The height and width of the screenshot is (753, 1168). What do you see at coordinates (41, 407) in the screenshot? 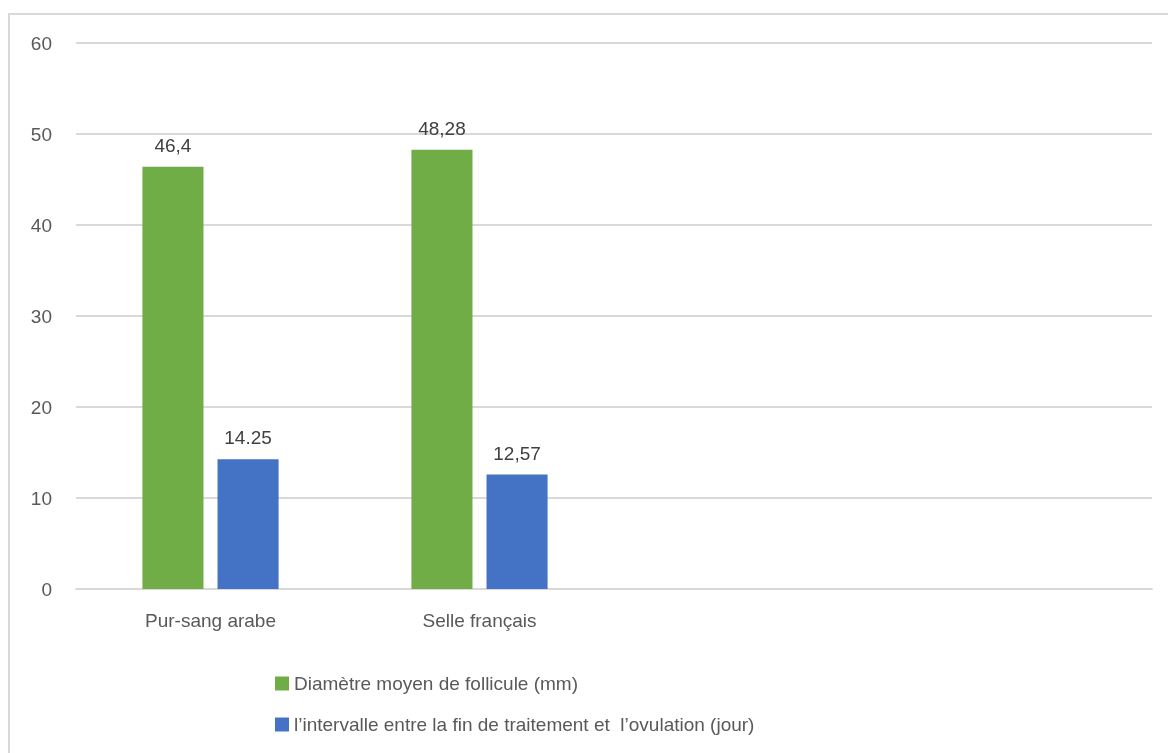
I see `y-tick-label: 20` at bounding box center [41, 407].